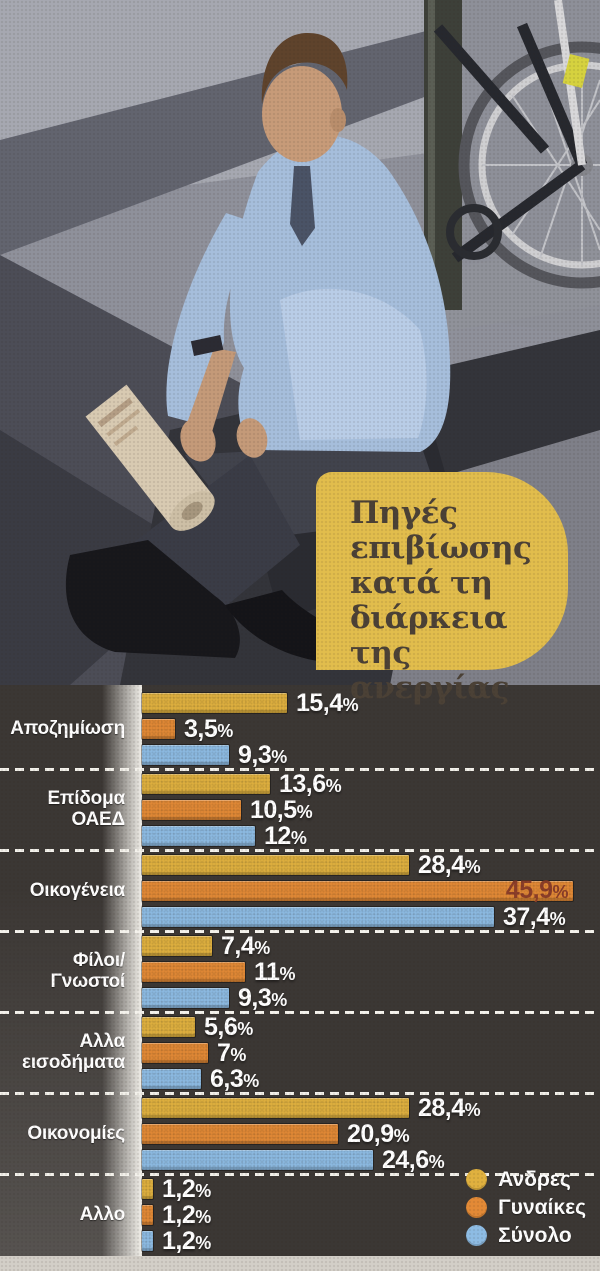 The width and height of the screenshot is (600, 1271). Describe the element at coordinates (477, 1207) in the screenshot. I see `legend-dot-women` at that location.